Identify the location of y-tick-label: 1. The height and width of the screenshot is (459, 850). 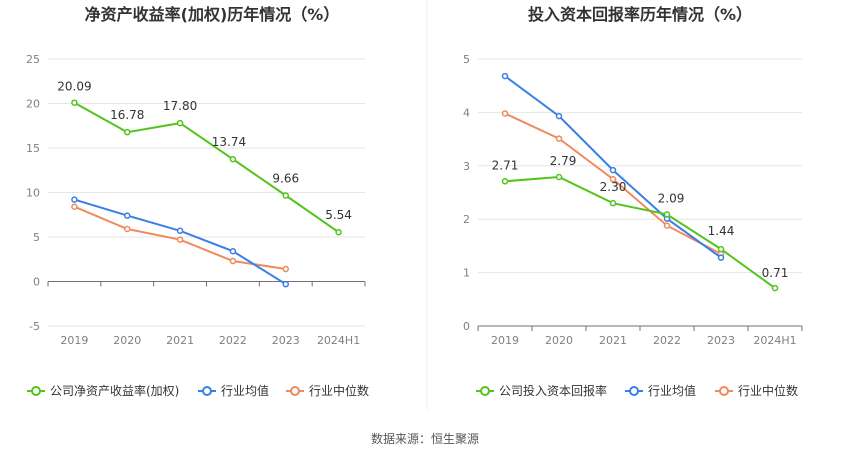
(466, 273).